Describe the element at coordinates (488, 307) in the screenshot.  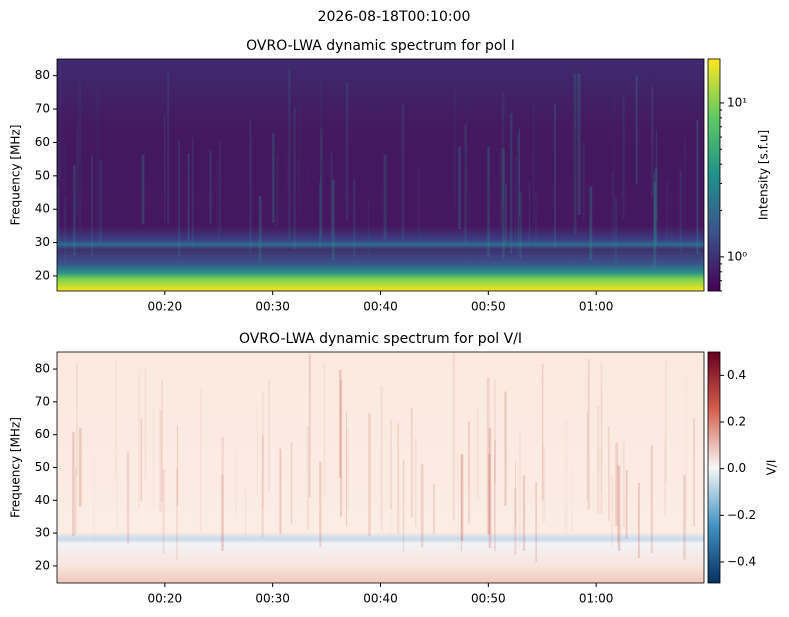
I see `x-tick-label: 00:50` at that location.